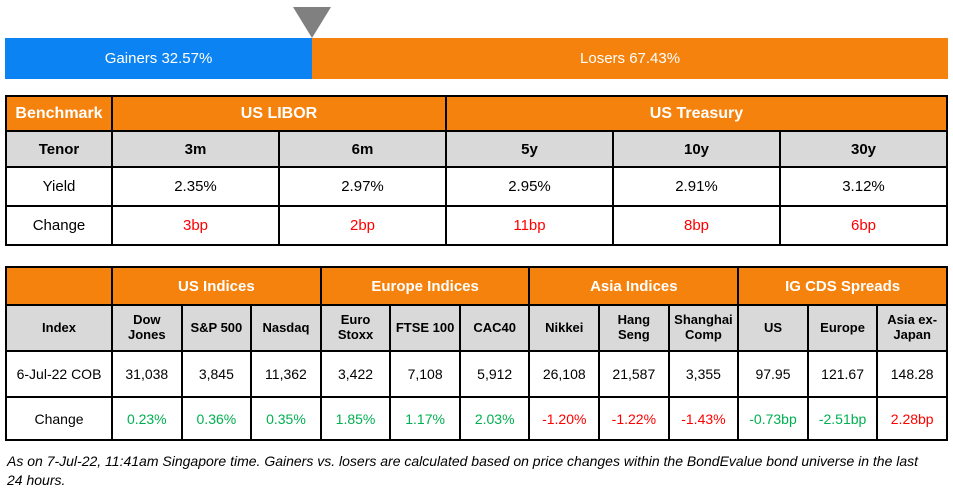 The width and height of the screenshot is (953, 502). Describe the element at coordinates (863, 225) in the screenshot. I see `change-cell: 6bp` at that location.